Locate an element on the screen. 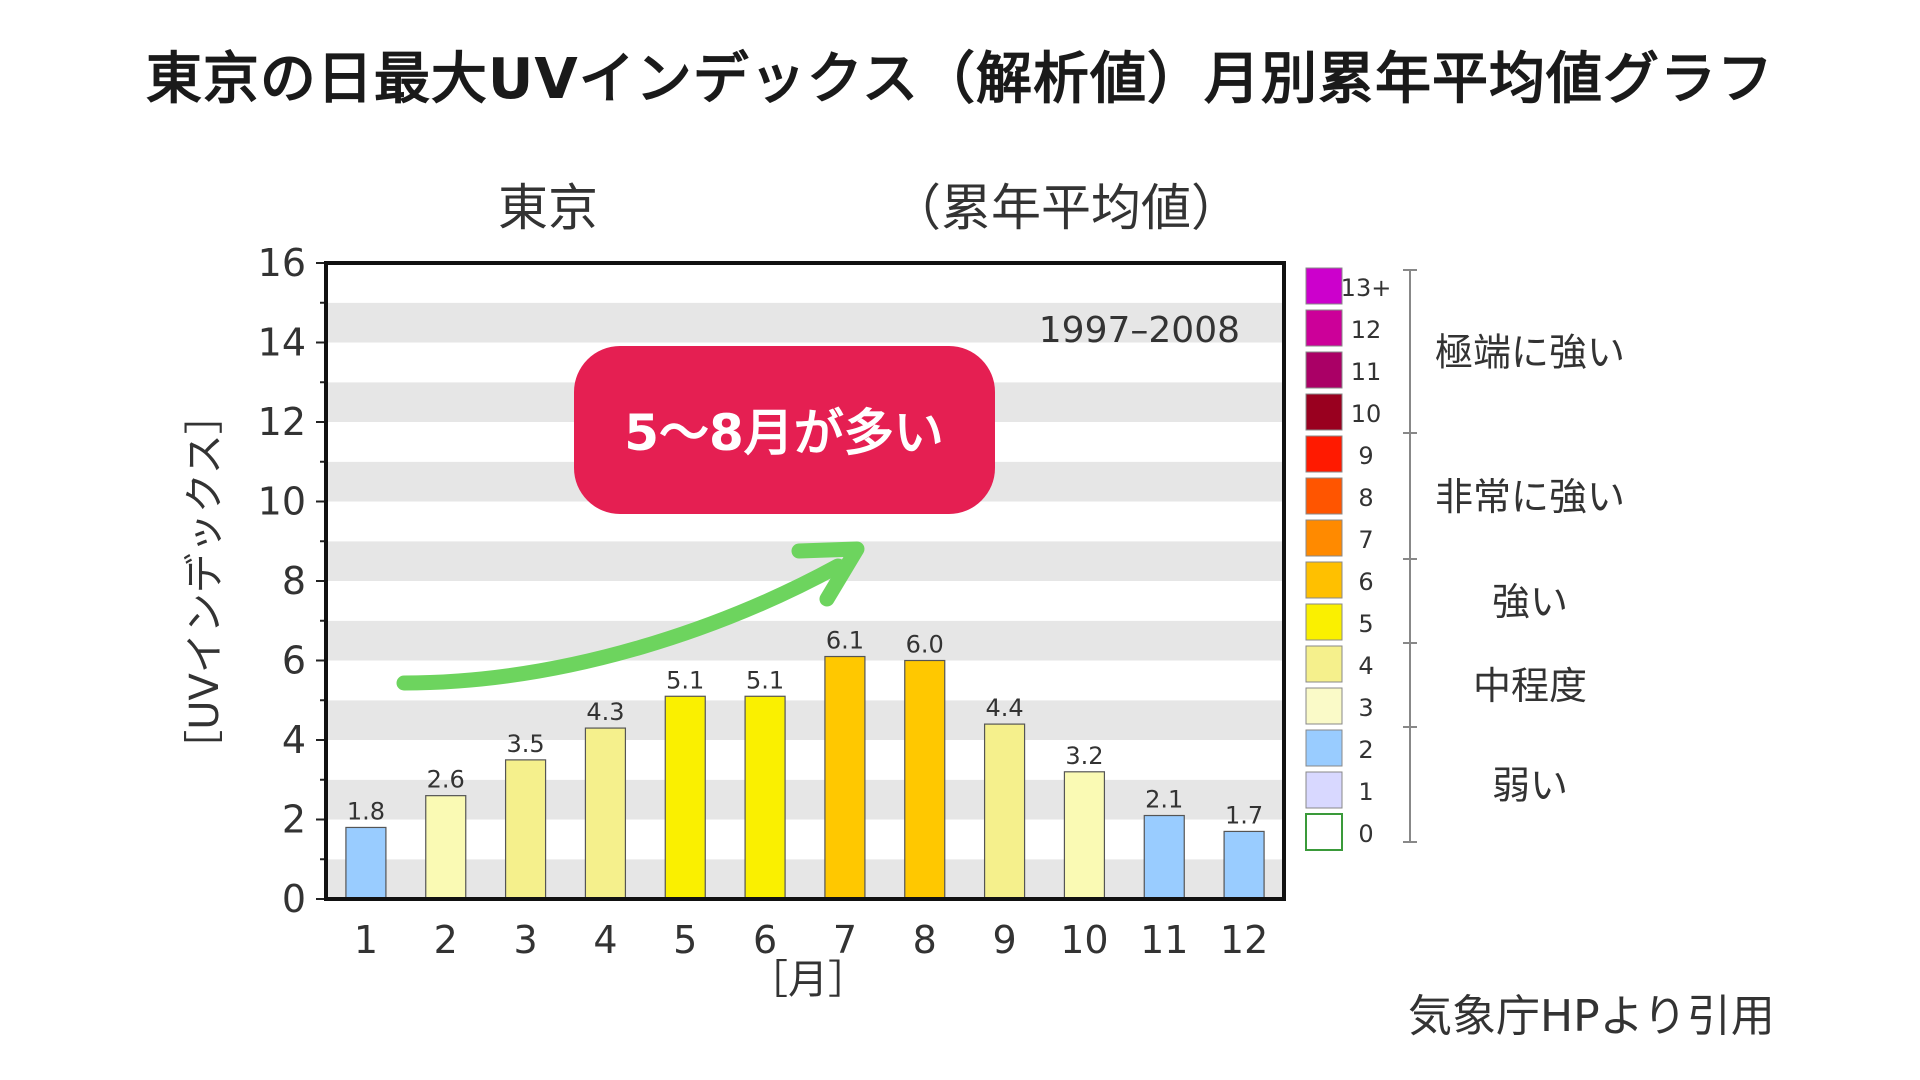 Image resolution: width=1920 pixels, height=1080 pixels. x-tick-label: 7 is located at coordinates (845, 940).